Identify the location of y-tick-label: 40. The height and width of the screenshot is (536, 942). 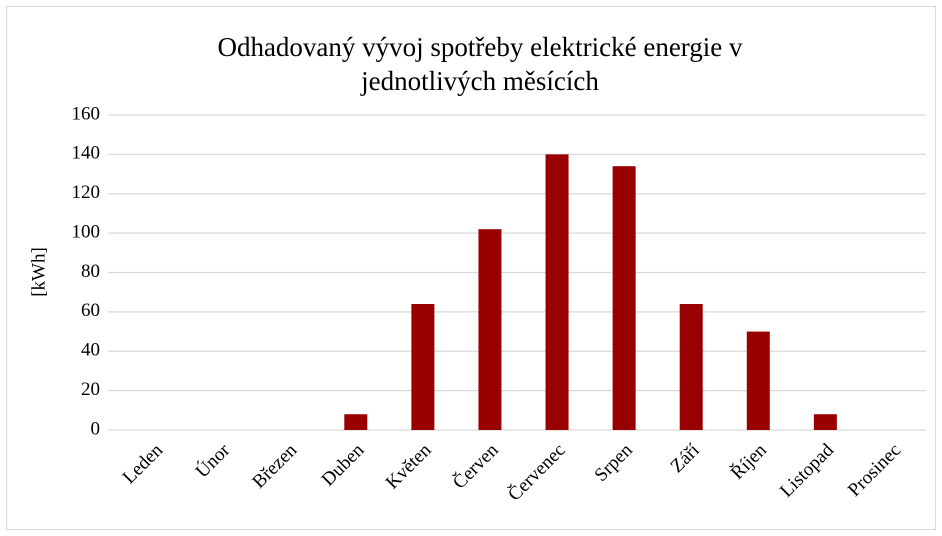
(90, 350).